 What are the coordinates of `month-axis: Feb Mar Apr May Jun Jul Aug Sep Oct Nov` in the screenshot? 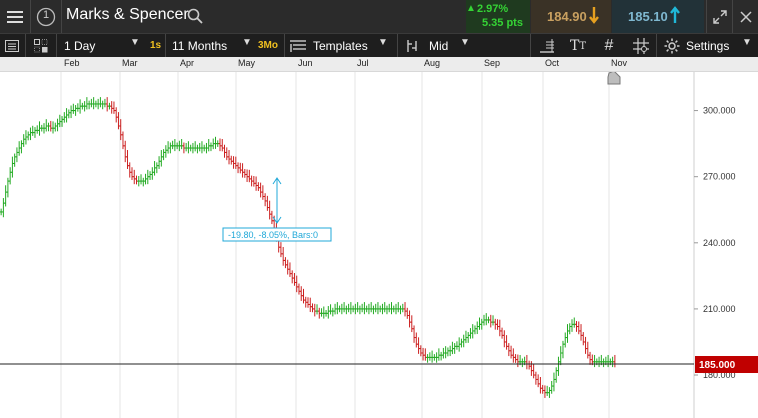 It's located at (379, 64).